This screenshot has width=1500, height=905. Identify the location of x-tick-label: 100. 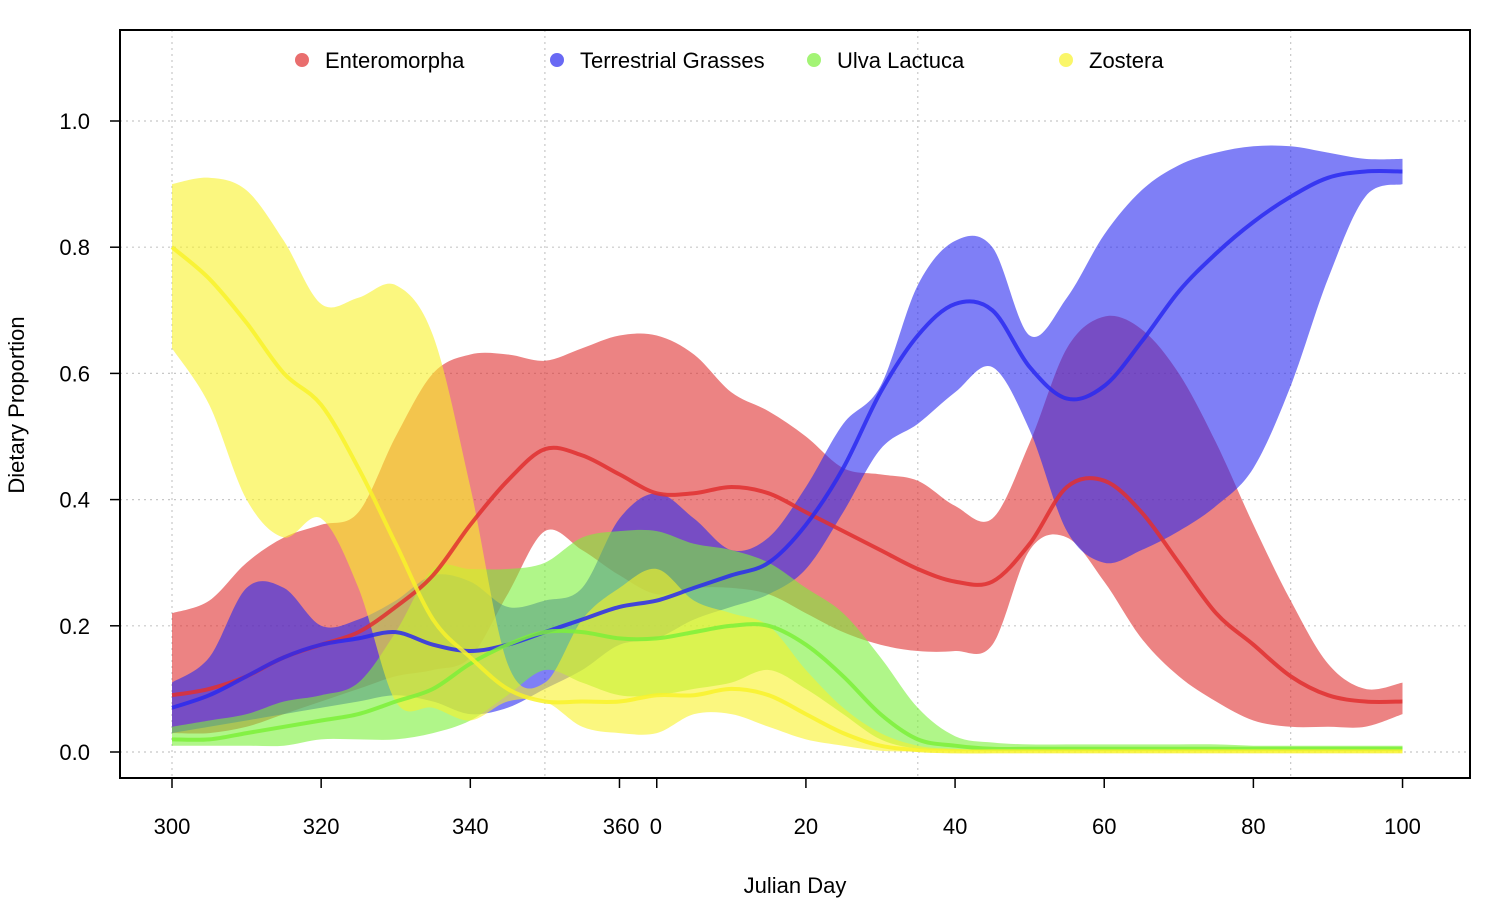
(1402, 826).